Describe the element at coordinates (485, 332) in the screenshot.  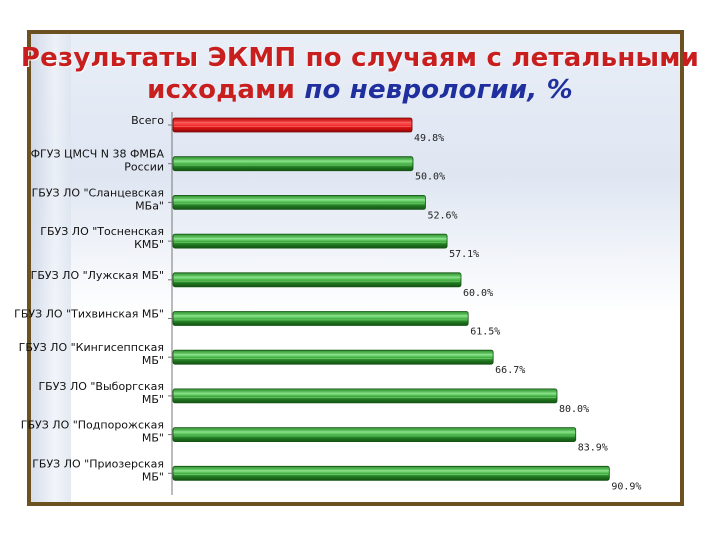
I see `data-label: 61.5%` at that location.